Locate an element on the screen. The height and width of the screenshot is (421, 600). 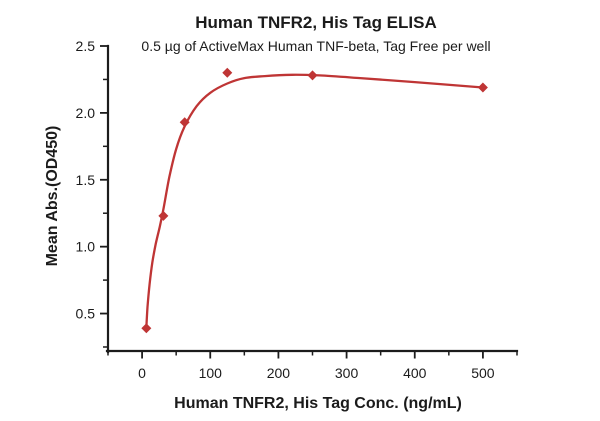
y-tick-label: 1.0 is located at coordinates (86, 247).